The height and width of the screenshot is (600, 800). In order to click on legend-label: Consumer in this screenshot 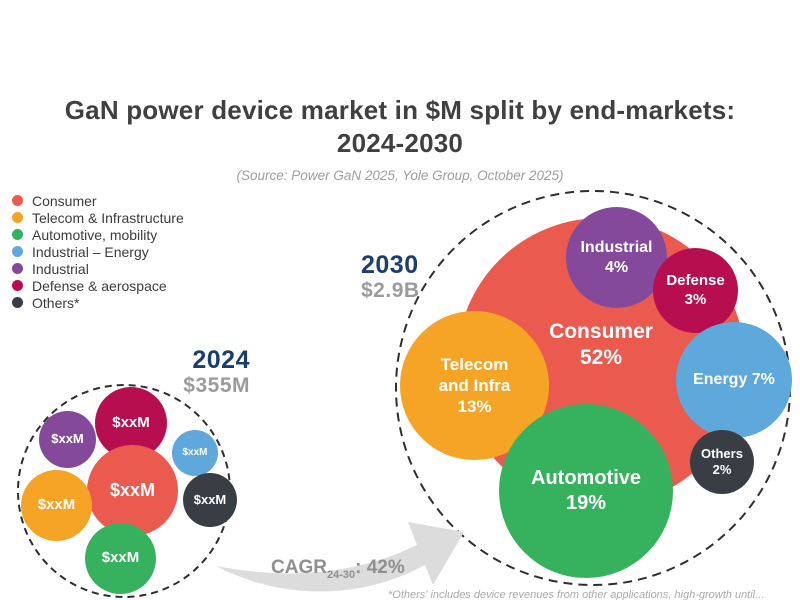, I will do `click(64, 200)`.